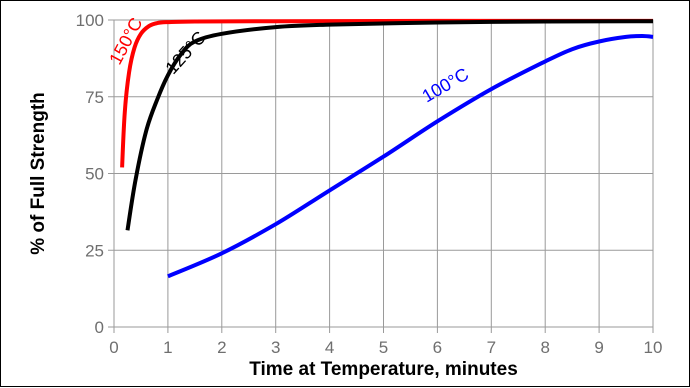 This screenshot has height=388, width=690. I want to click on y-tick-label: 75, so click(94, 97).